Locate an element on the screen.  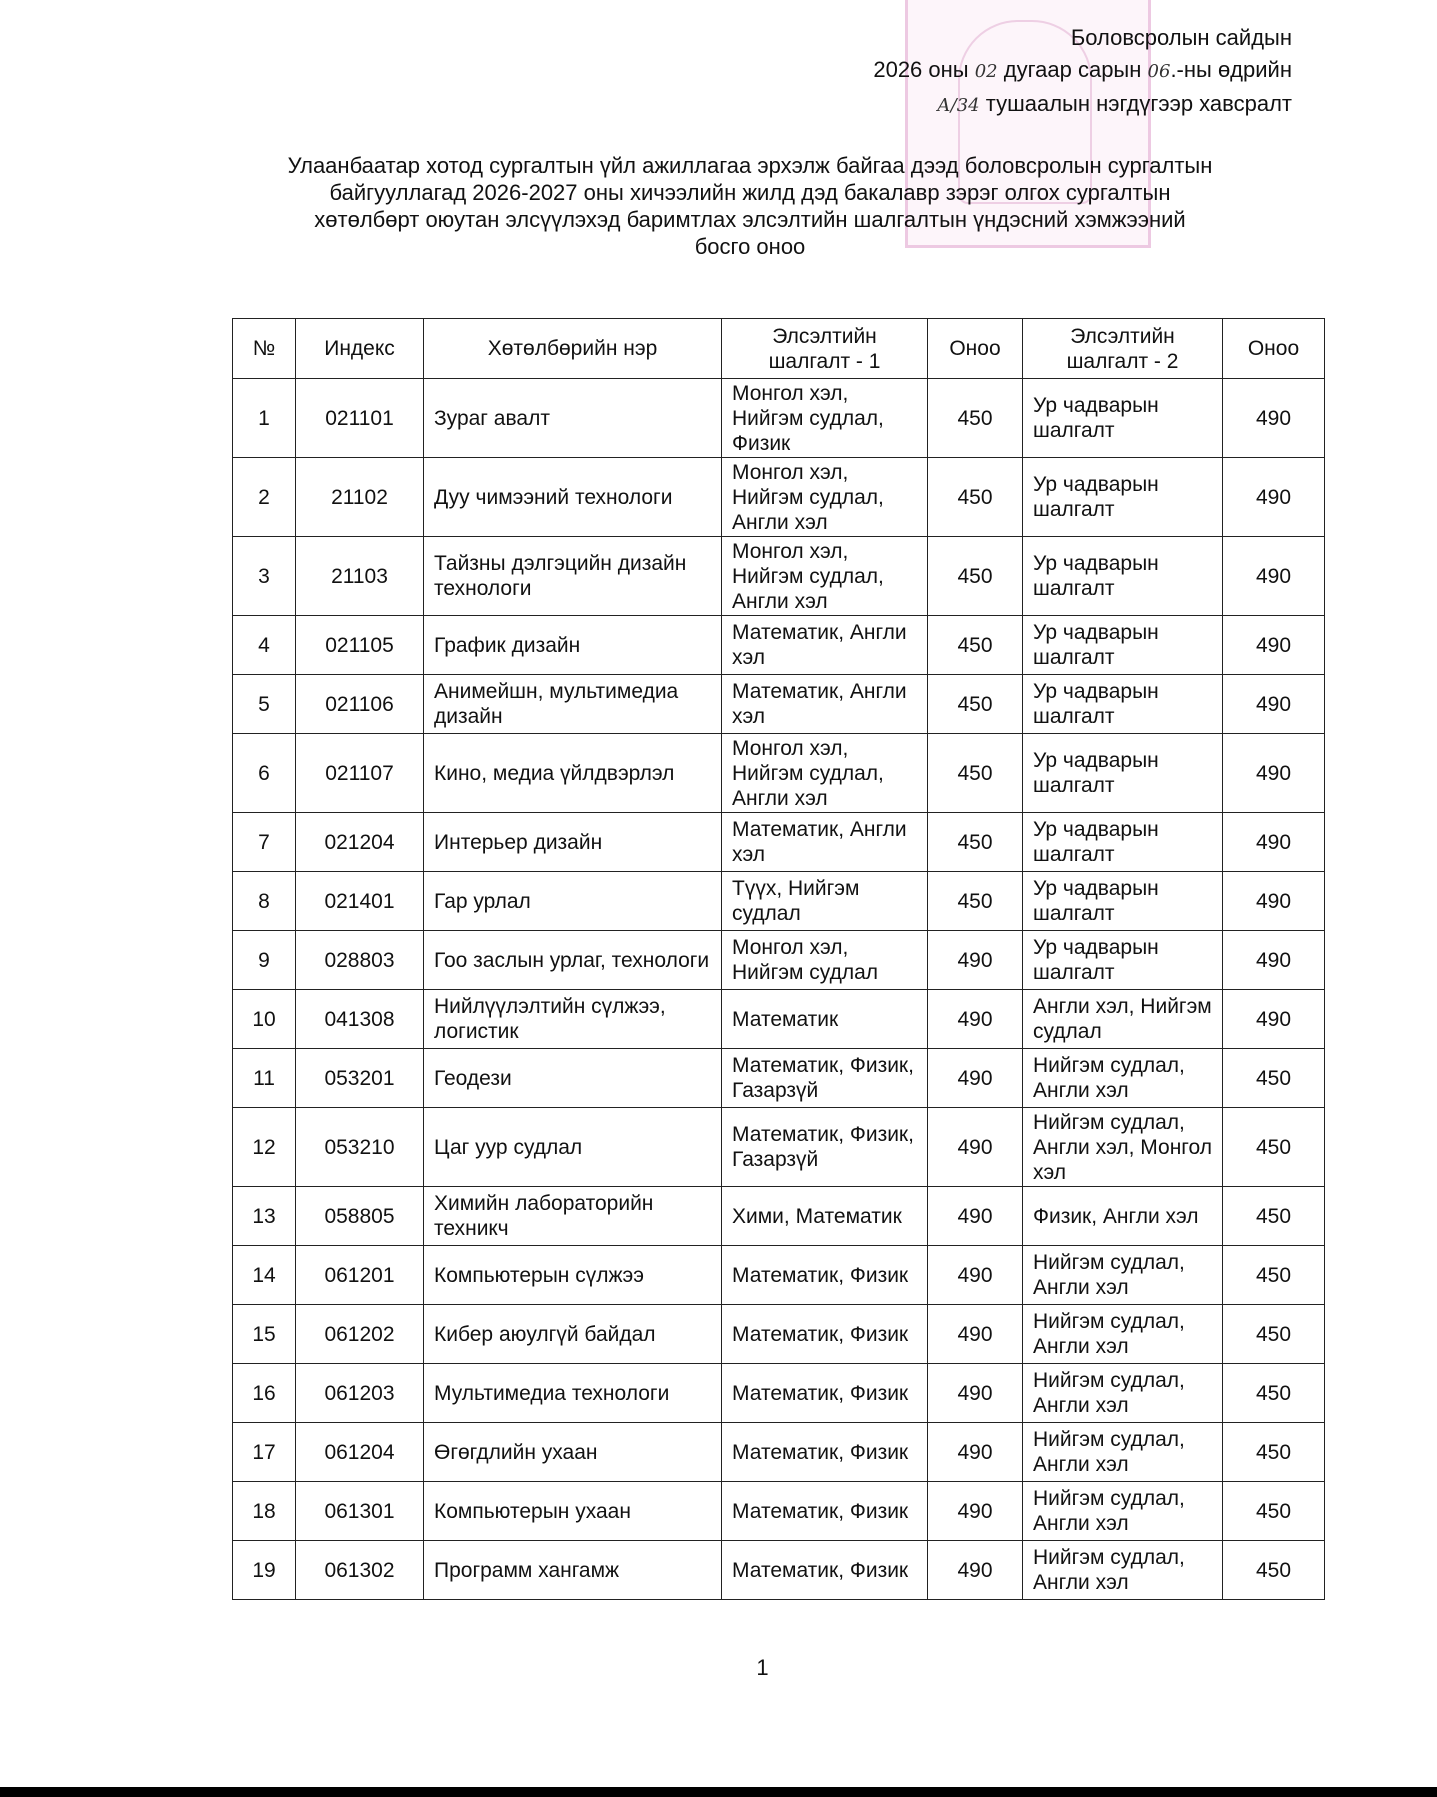
program-name: Компьютерын ухаан is located at coordinates (572, 1511).